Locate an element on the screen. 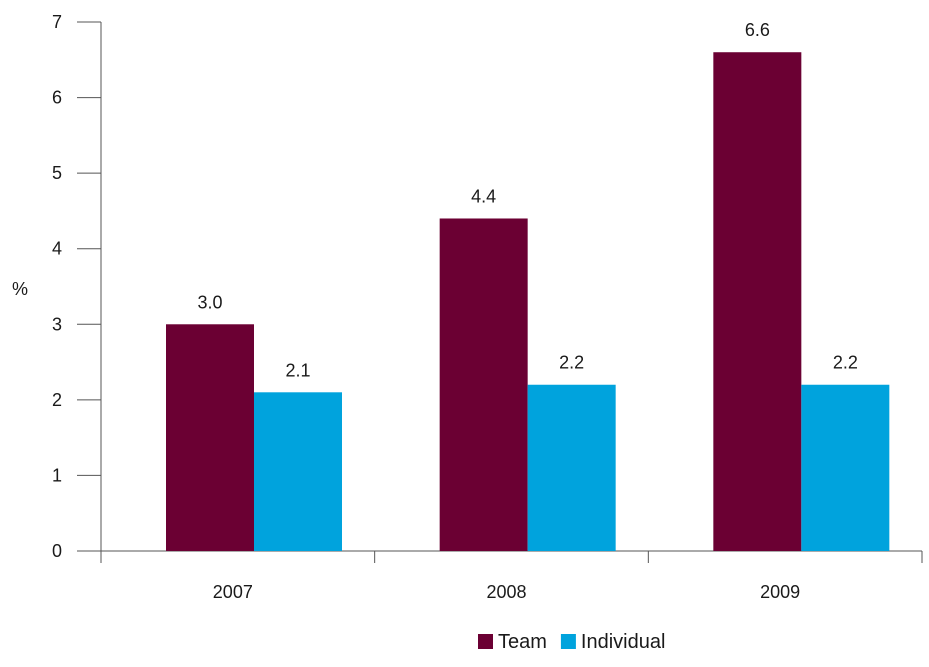  y-tick-label: 5 is located at coordinates (57, 173).